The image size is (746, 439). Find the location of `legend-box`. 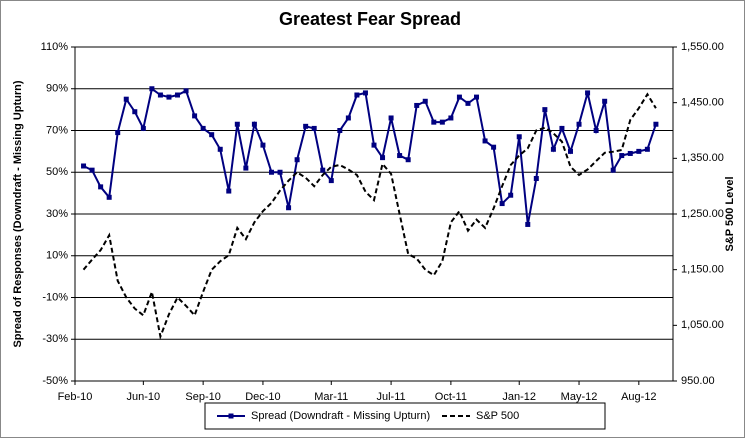

legend-box is located at coordinates (405, 416).